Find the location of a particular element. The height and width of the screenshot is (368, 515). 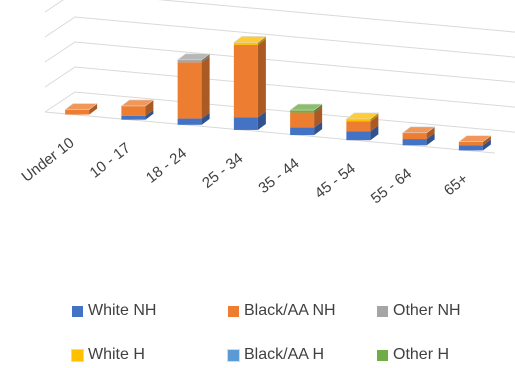

legend-label: White NH is located at coordinates (122, 310).